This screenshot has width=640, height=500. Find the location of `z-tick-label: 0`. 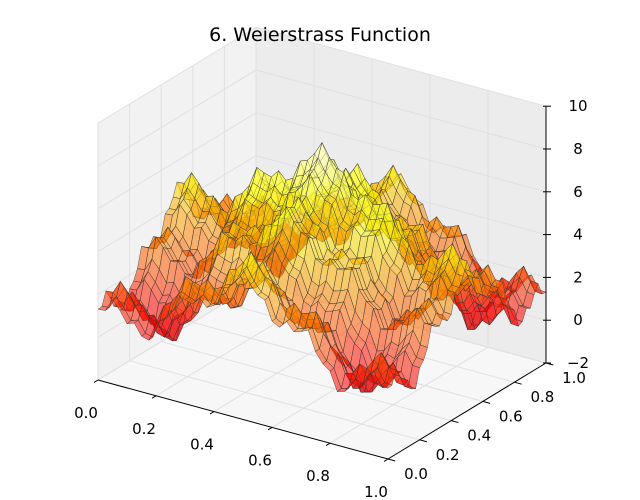

z-tick-label: 0 is located at coordinates (578, 320).